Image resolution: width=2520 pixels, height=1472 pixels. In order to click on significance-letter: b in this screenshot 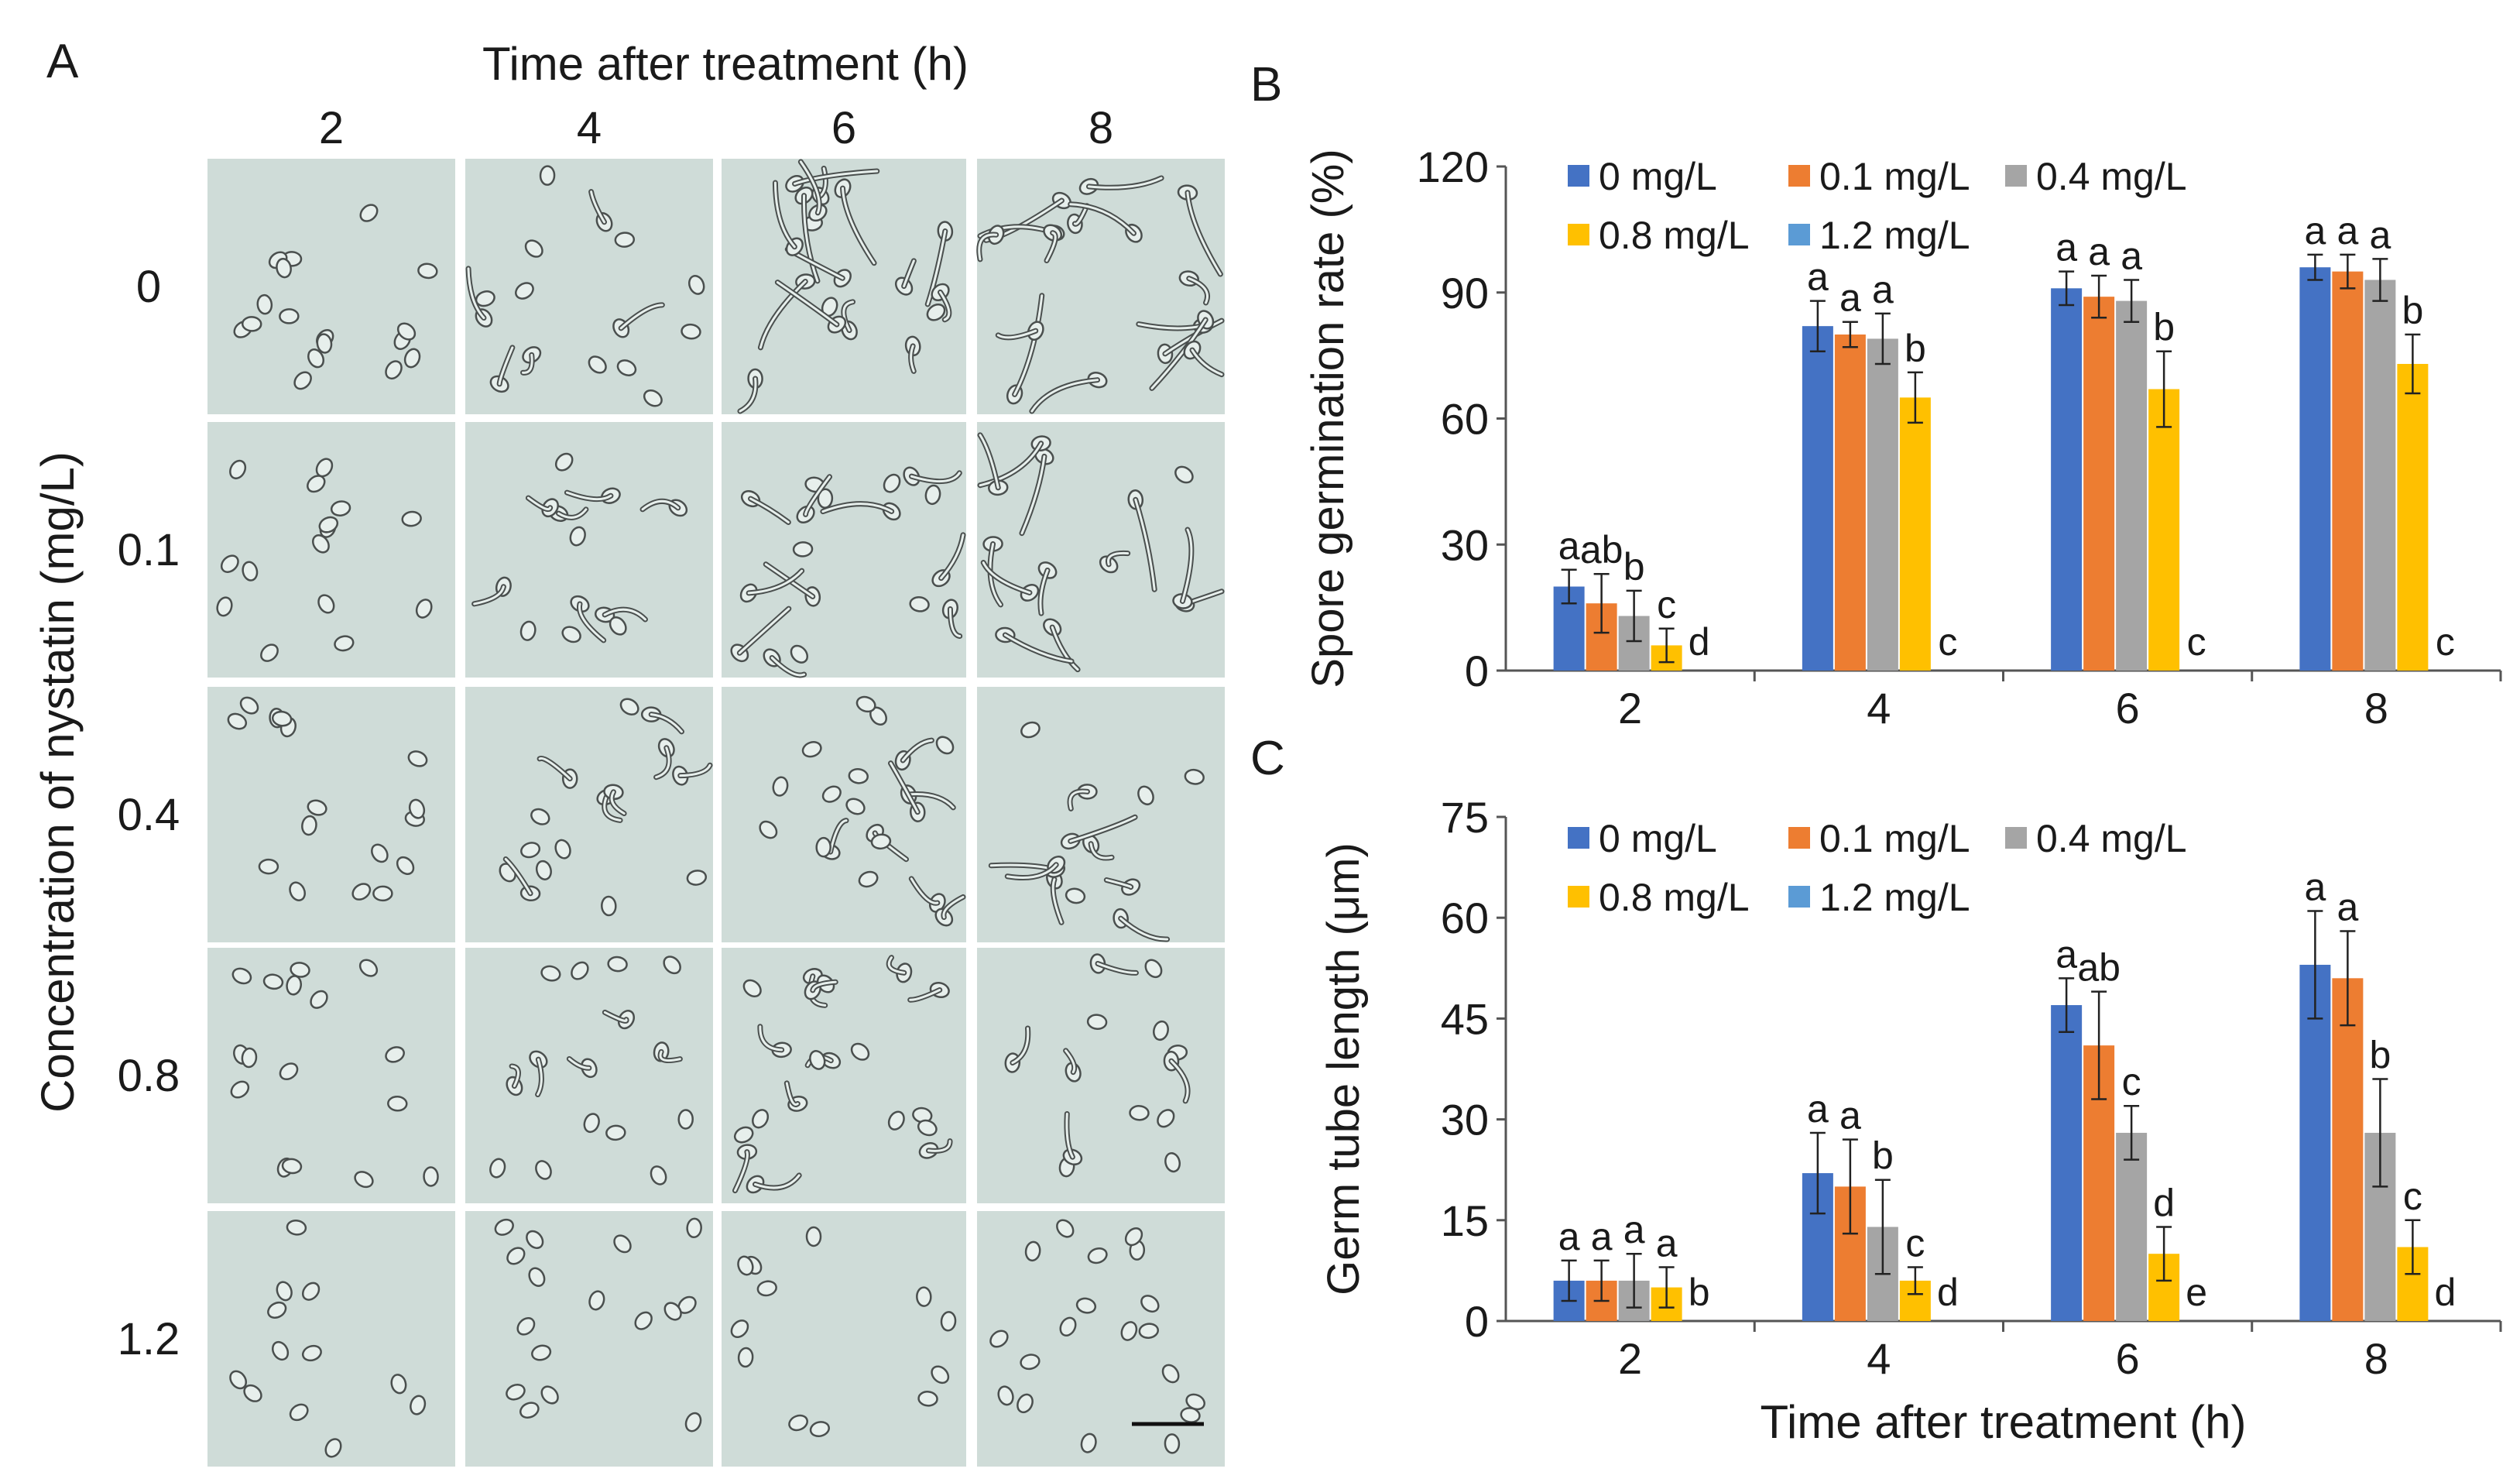, I will do `click(1883, 1156)`.